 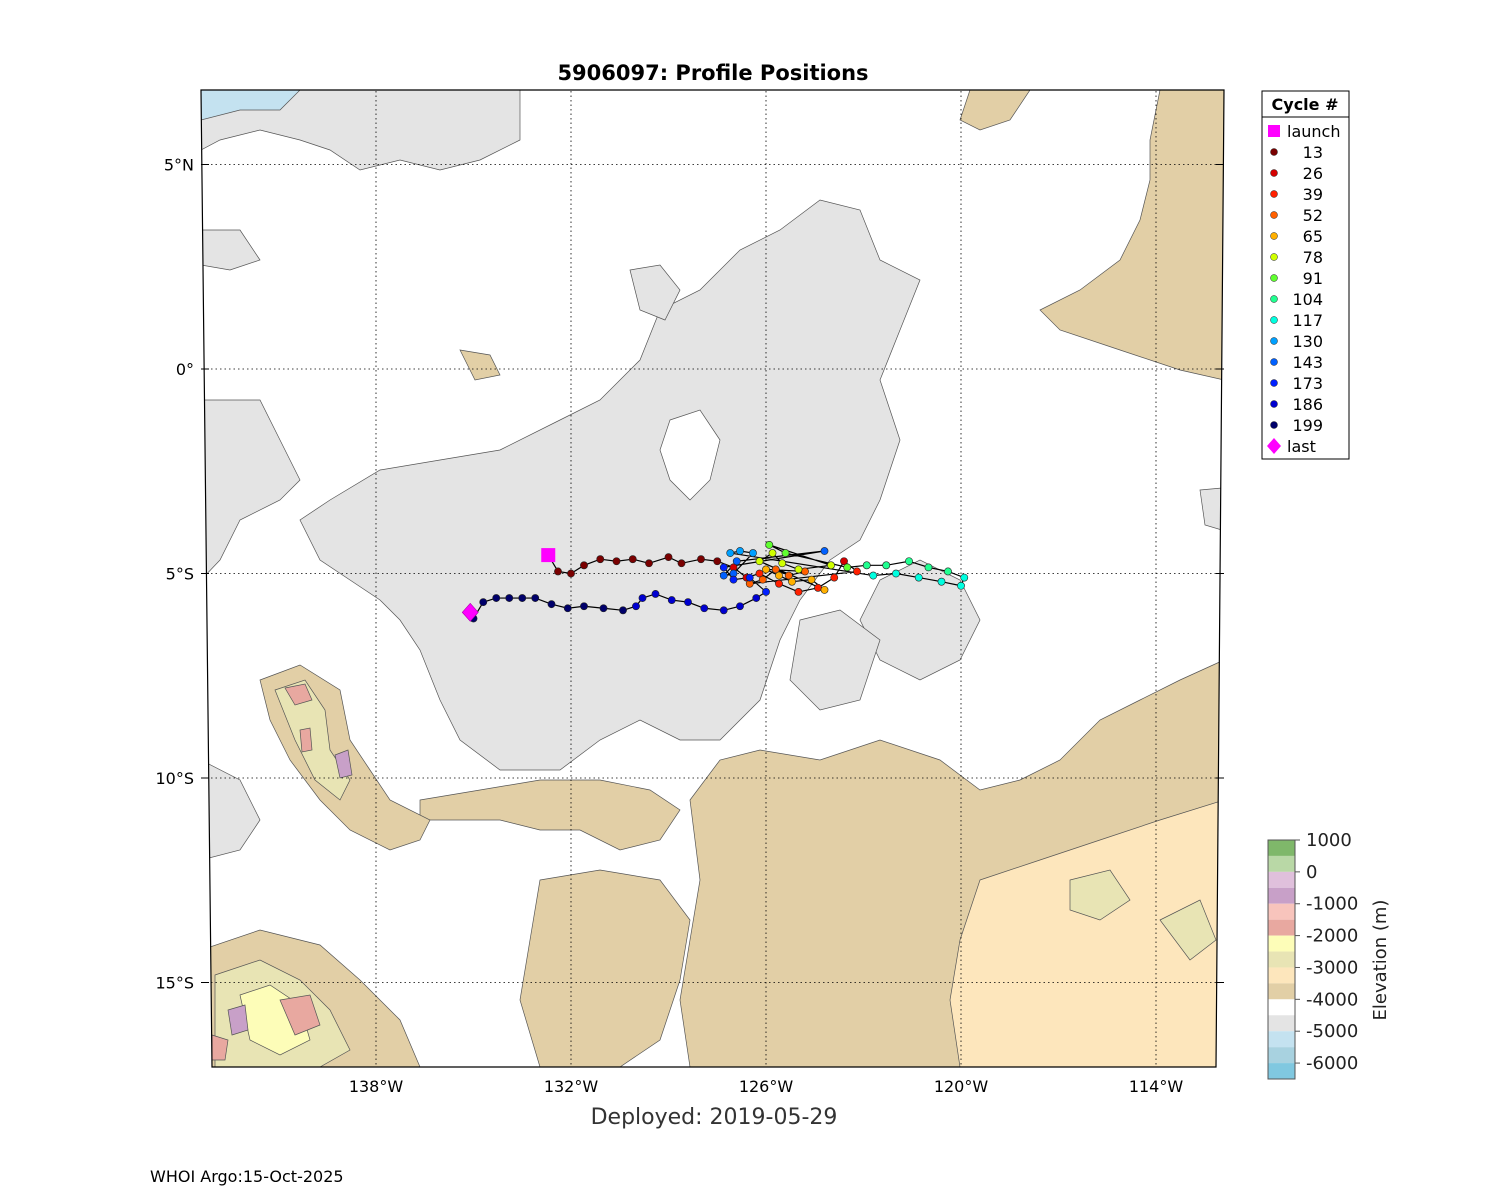 I want to click on legend-label: 173, so click(x=1307, y=383).